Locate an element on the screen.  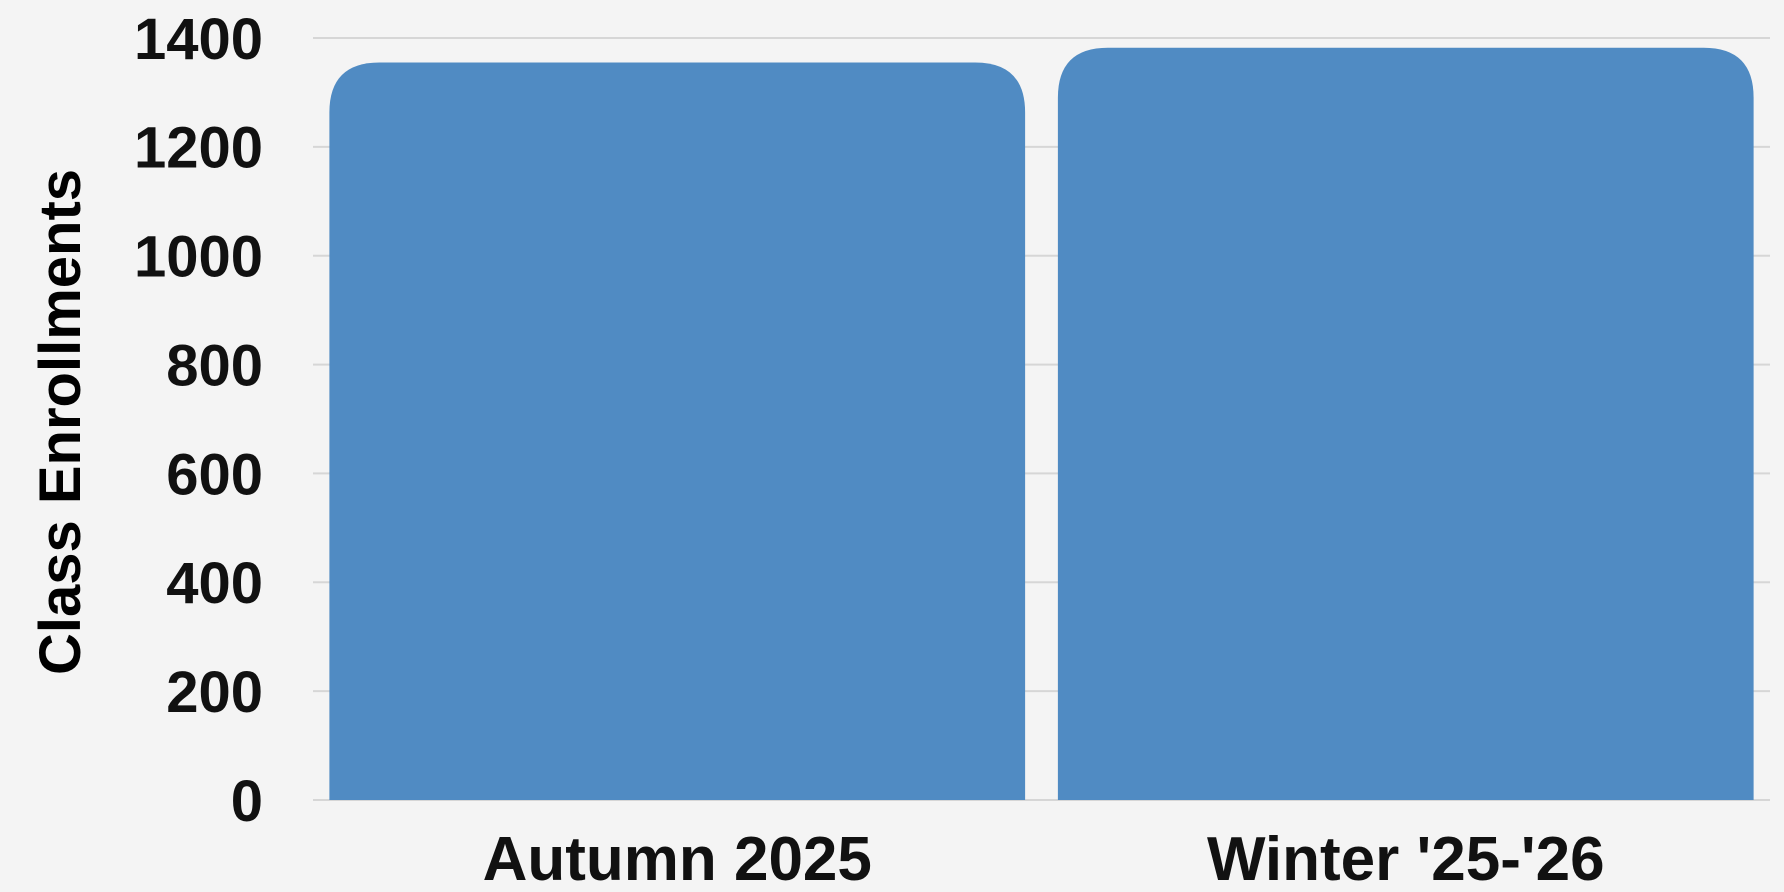
y-tick-label: 600 is located at coordinates (214, 474).